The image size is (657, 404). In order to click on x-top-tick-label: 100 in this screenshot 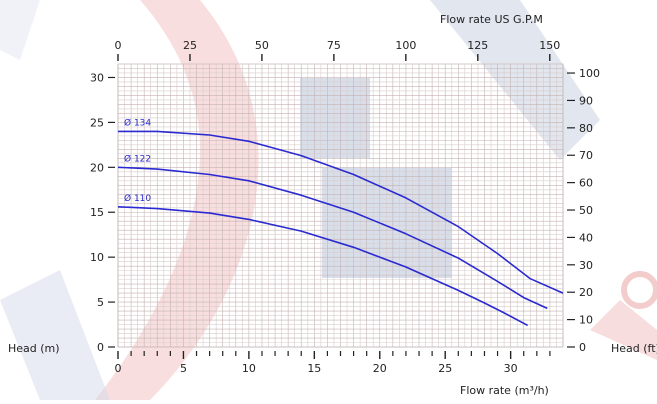, I will do `click(405, 45)`.